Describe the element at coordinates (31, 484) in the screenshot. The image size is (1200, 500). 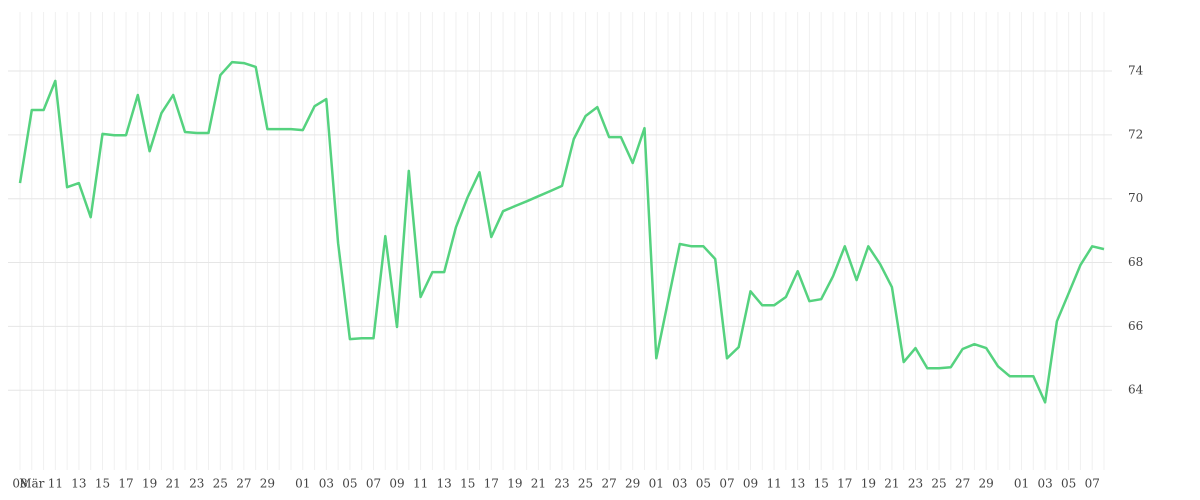
I see `x-tick-label: Mär` at that location.